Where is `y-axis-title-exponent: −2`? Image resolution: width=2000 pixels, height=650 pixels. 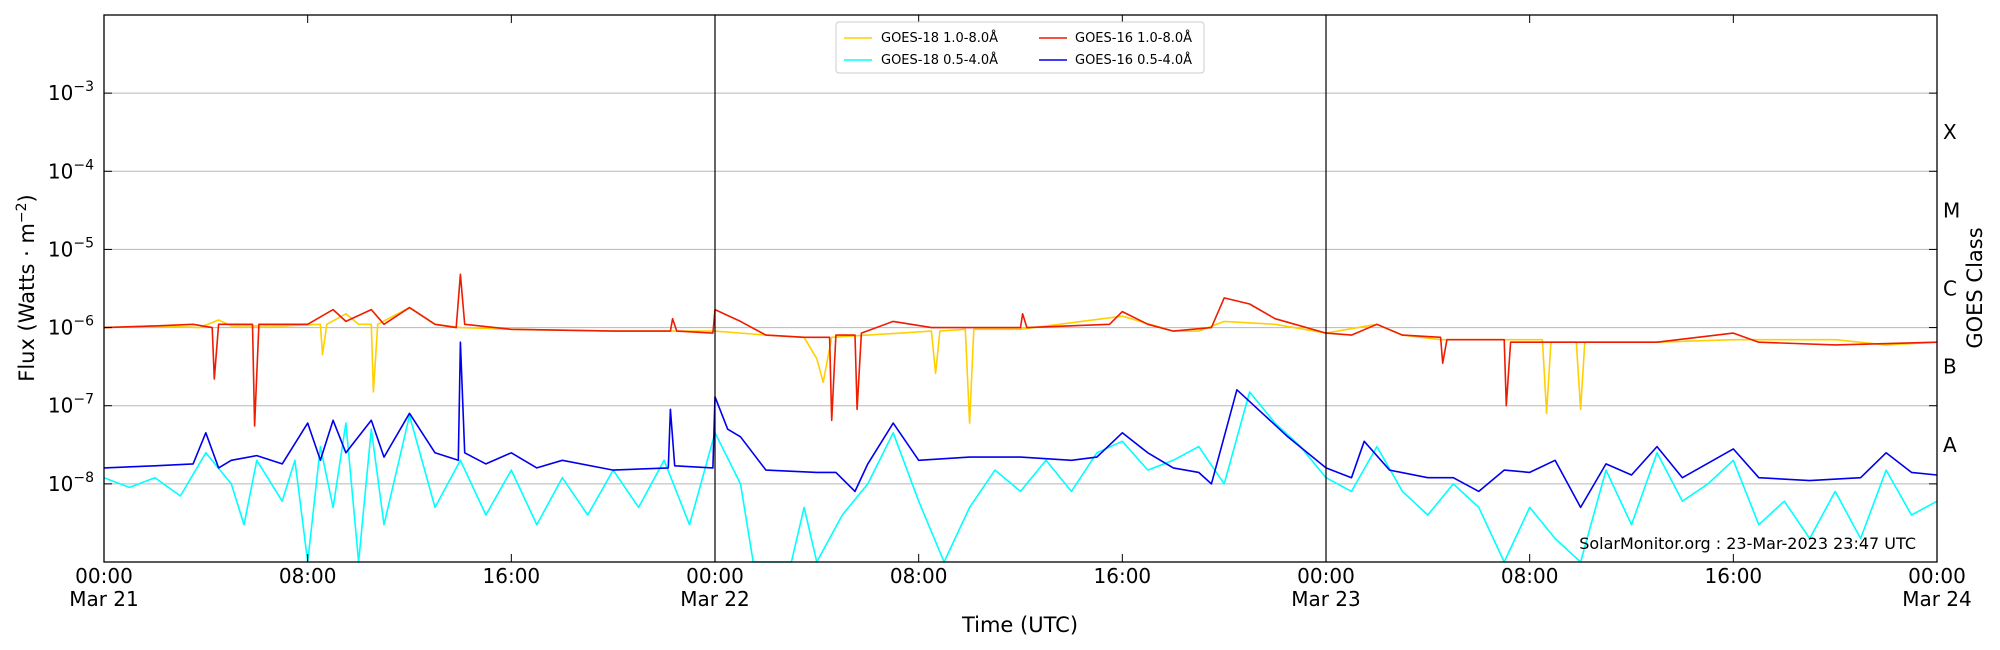 y-axis-title-exponent: −2 is located at coordinates (22, 212).